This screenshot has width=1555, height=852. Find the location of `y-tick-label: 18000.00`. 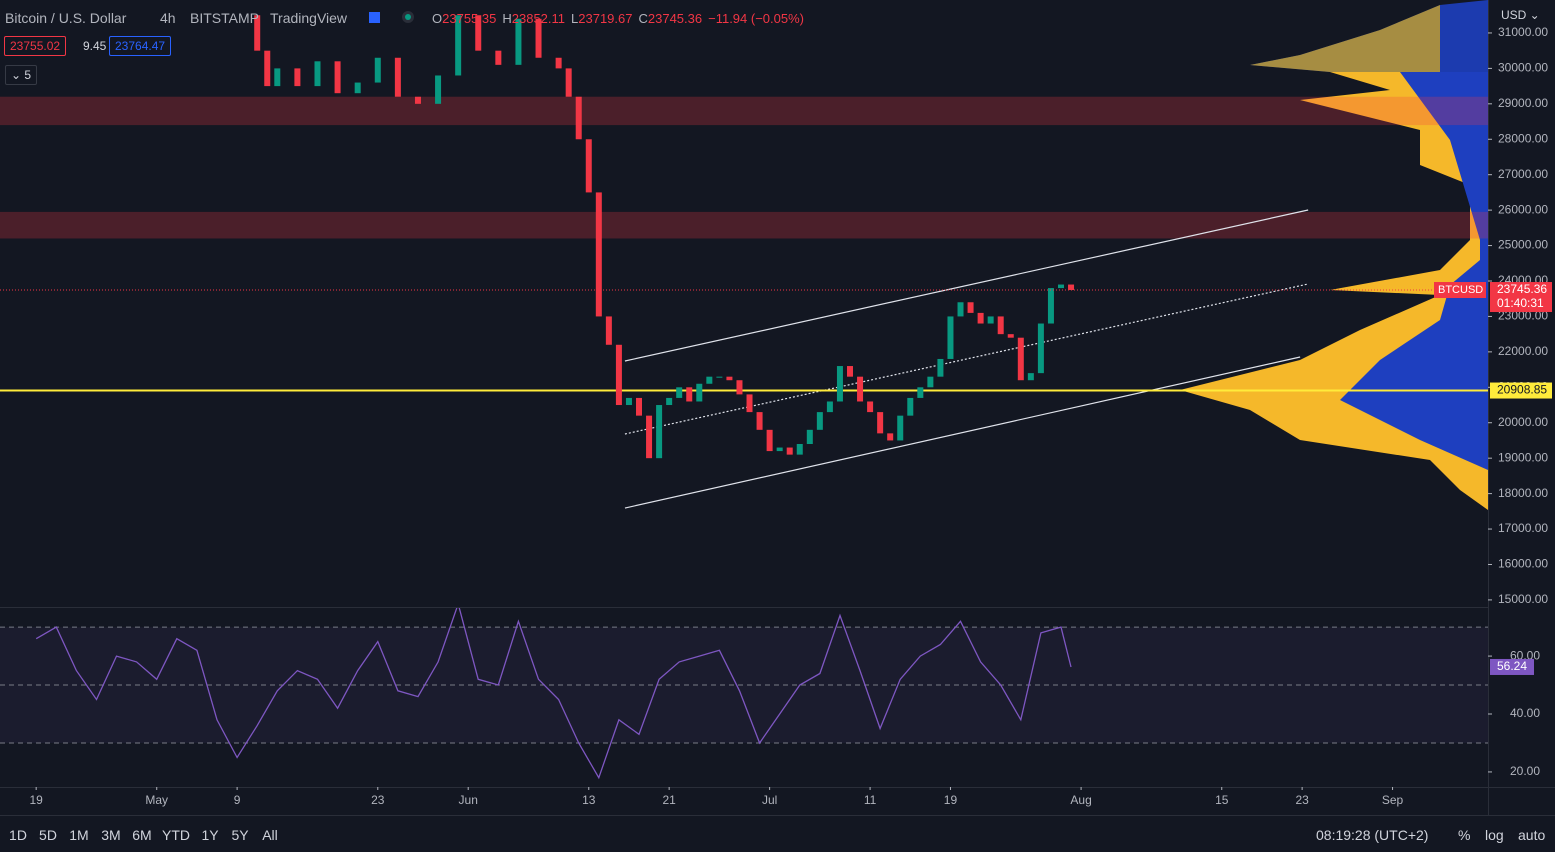

y-tick-label: 18000.00 is located at coordinates (1523, 493).